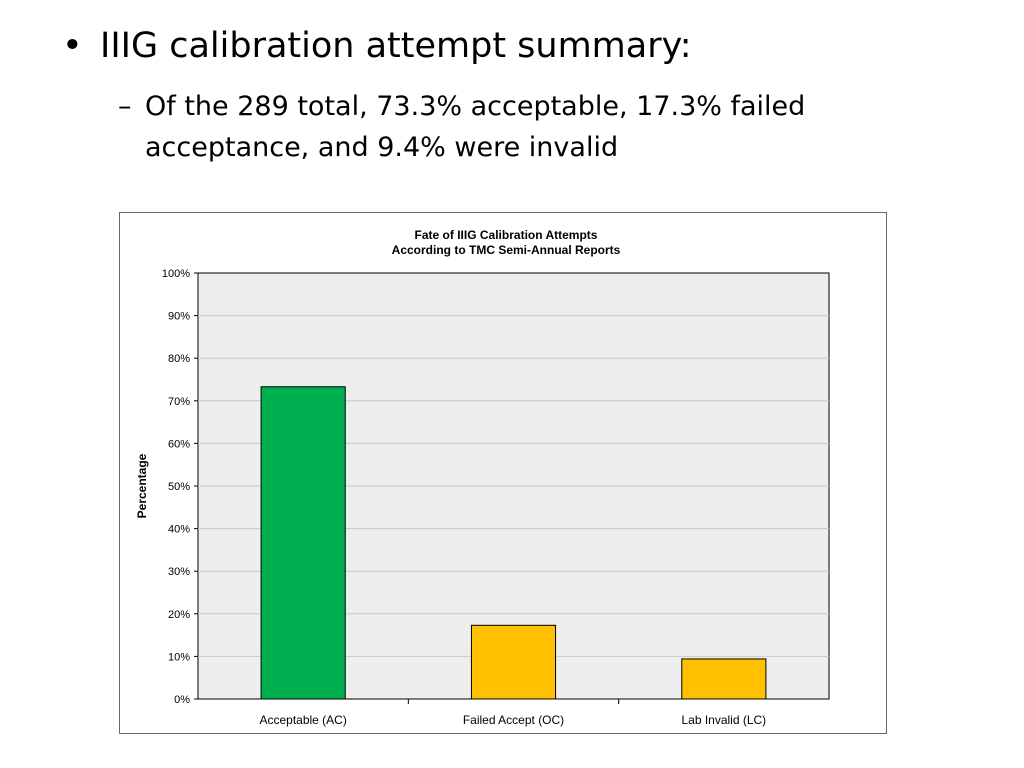 Image resolution: width=1024 pixels, height=768 pixels. What do you see at coordinates (302, 720) in the screenshot?
I see `x-category-label: Acceptable (AC)` at bounding box center [302, 720].